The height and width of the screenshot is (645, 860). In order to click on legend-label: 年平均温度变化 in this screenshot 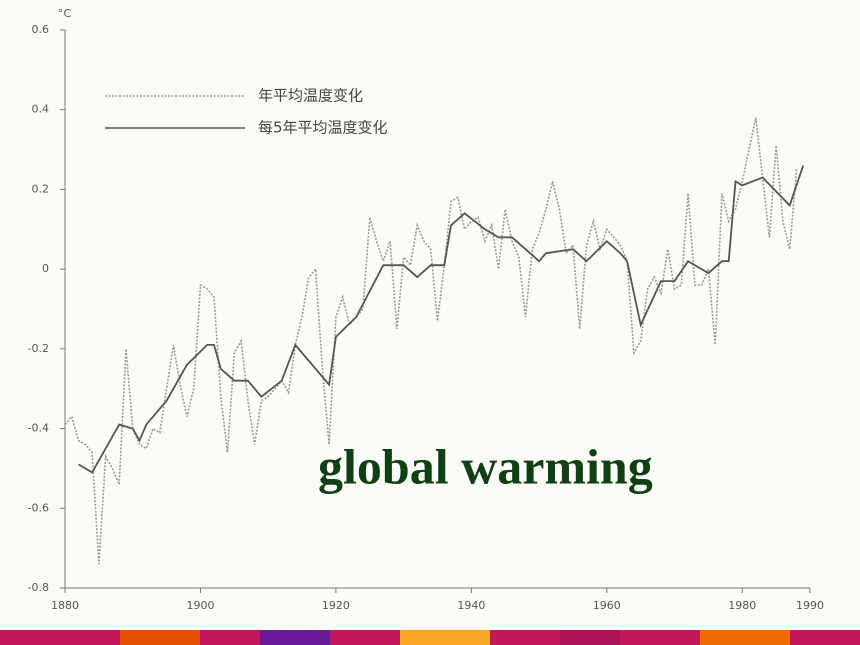, I will do `click(310, 96)`.